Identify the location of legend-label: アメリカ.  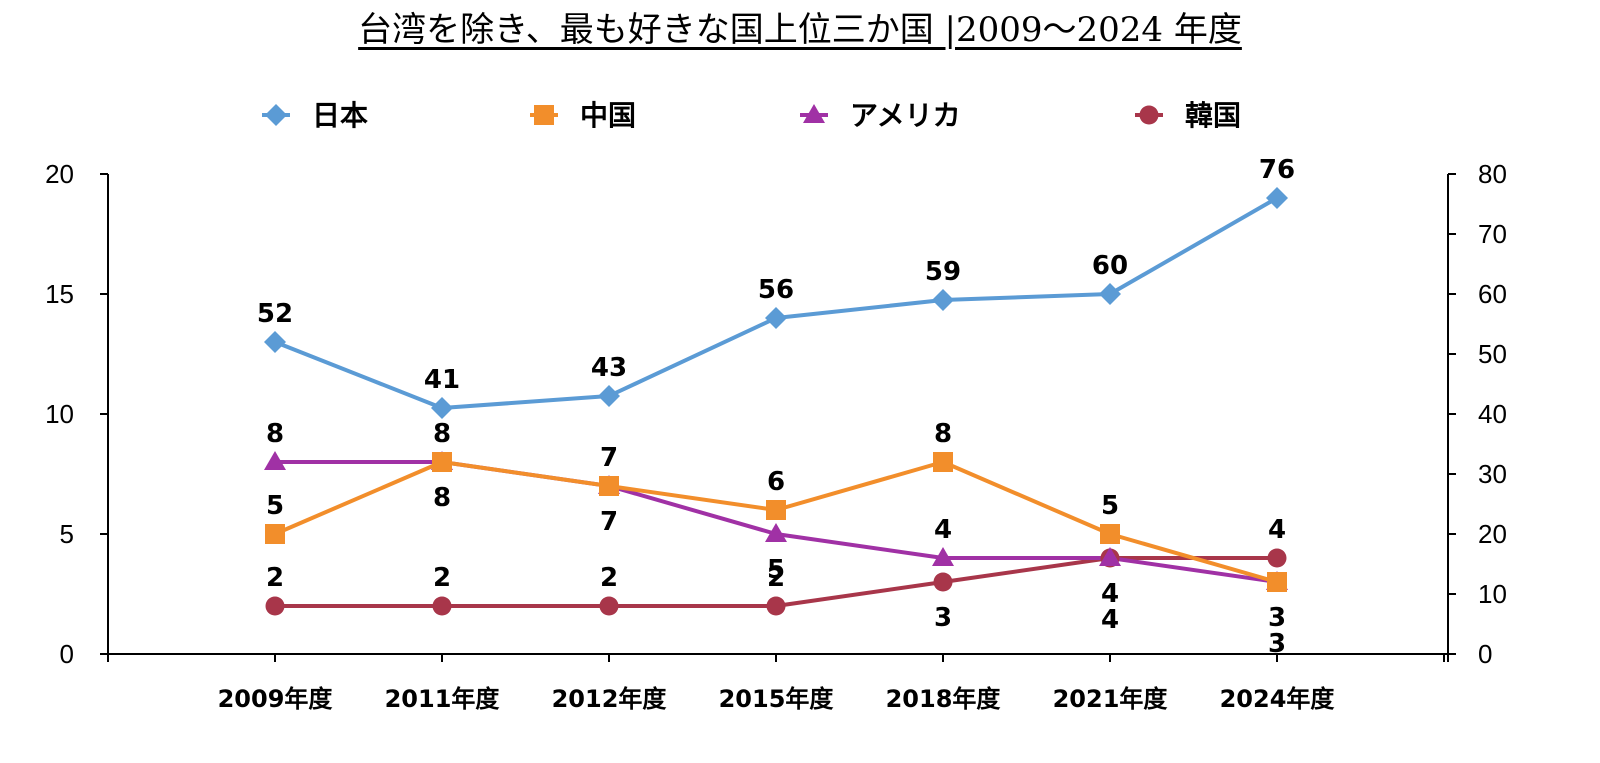
(905, 115).